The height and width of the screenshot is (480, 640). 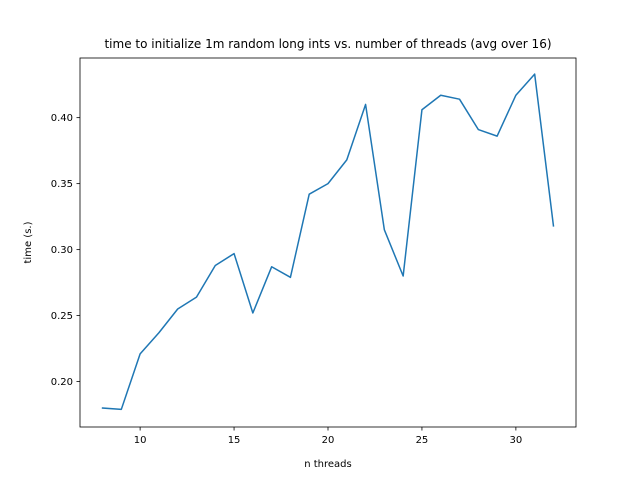 I want to click on y-axis-label: time (s.), so click(x=28, y=242).